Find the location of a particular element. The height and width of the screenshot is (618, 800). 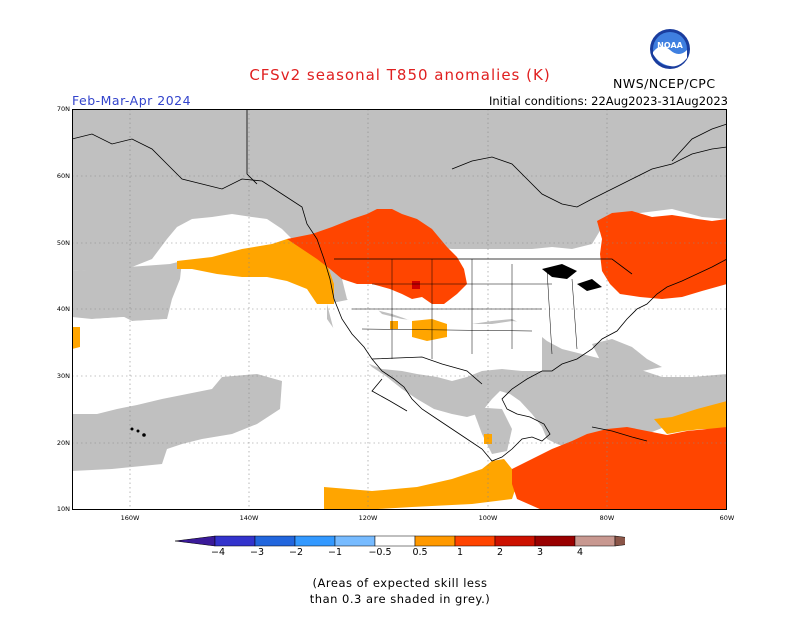

lat-label-40n: 40N is located at coordinates (63, 309).